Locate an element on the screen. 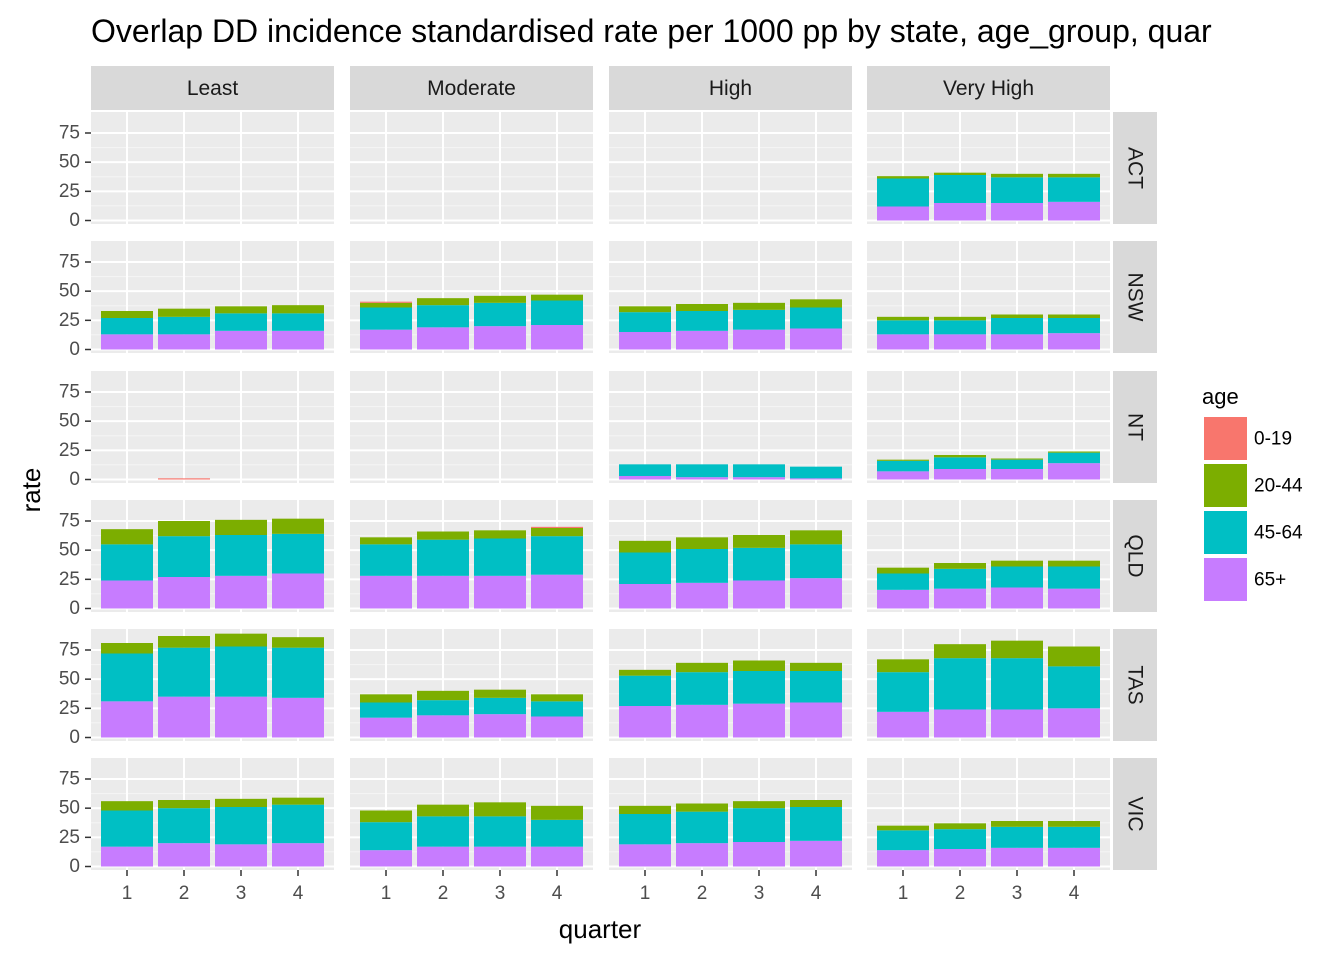 Image resolution: width=1344 pixels, height=965 pixels. facet-label-moderate: Moderate is located at coordinates (471, 88).